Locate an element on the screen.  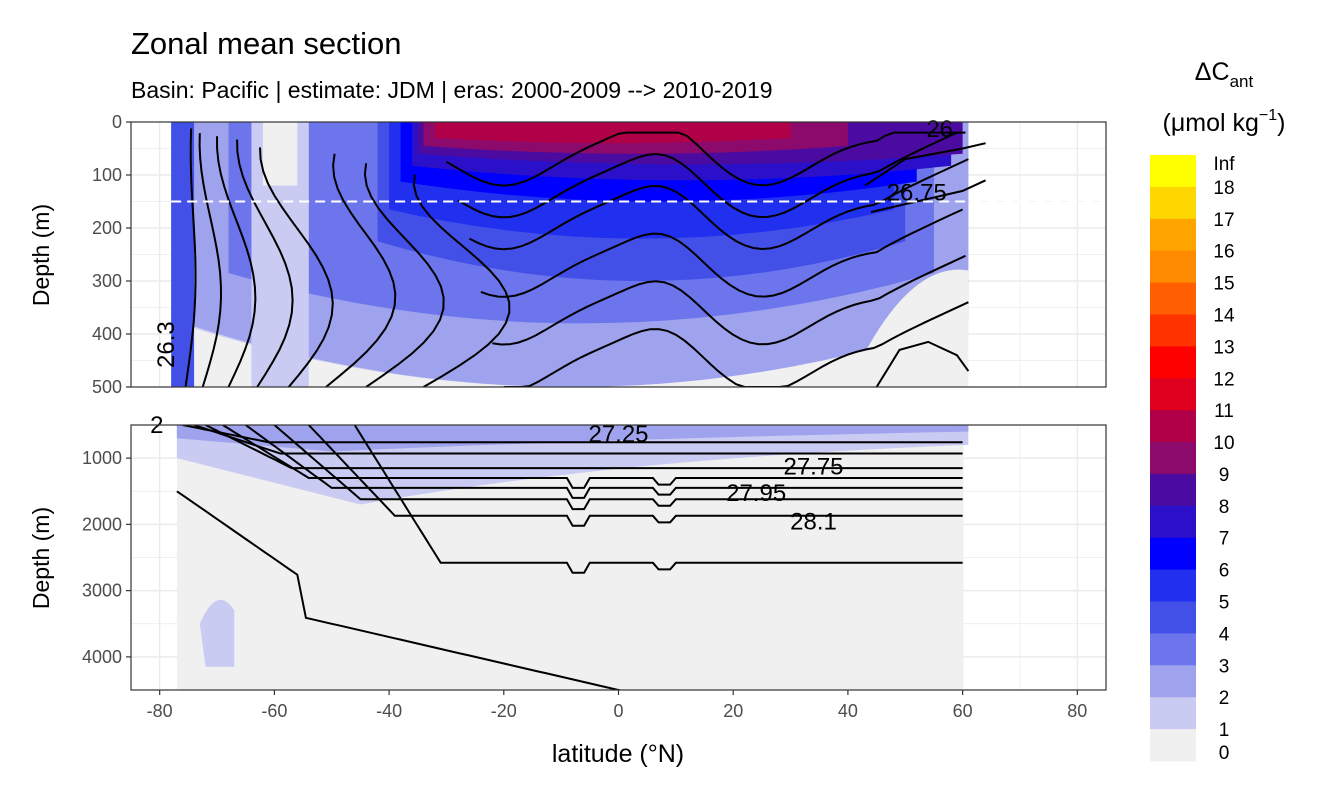
y-tick-label: 400 is located at coordinates (107, 334).